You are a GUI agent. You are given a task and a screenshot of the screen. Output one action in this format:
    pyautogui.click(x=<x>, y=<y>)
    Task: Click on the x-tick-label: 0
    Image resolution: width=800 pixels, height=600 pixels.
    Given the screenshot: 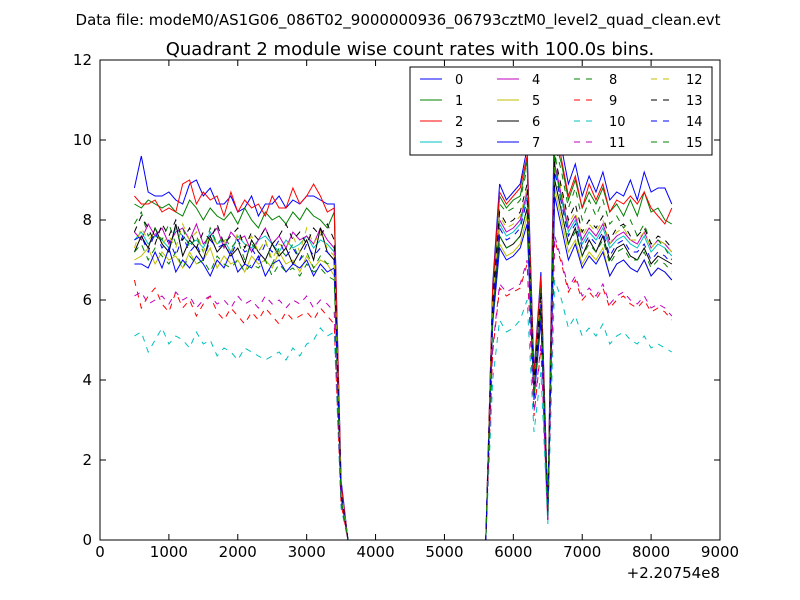 What is the action you would take?
    pyautogui.click(x=100, y=552)
    